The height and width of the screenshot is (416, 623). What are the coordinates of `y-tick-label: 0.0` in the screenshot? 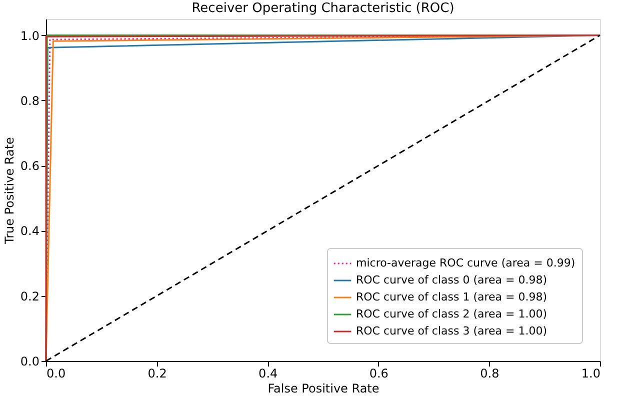 It's located at (30, 361).